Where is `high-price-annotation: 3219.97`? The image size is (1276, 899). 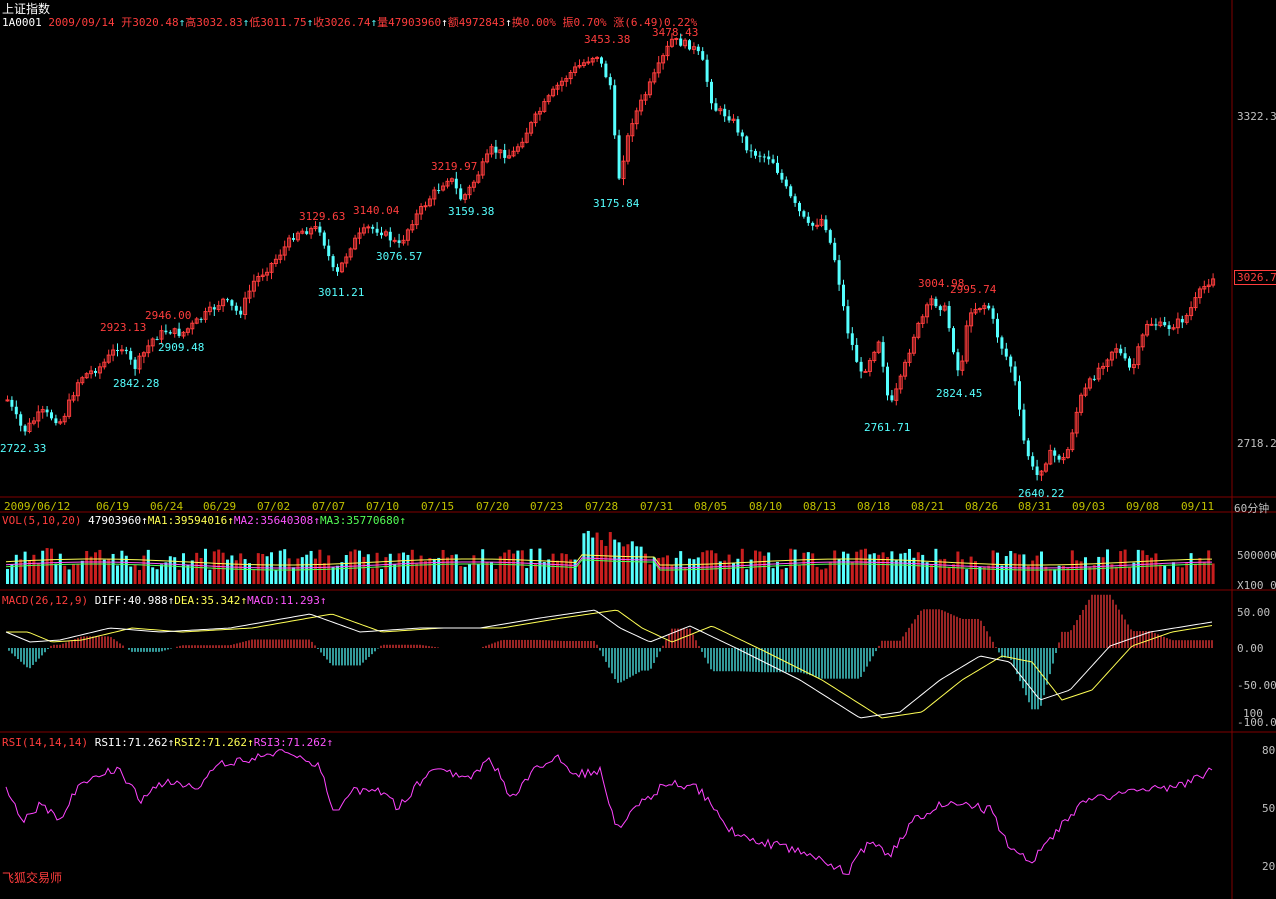
high-price-annotation: 3219.97 is located at coordinates (454, 166).